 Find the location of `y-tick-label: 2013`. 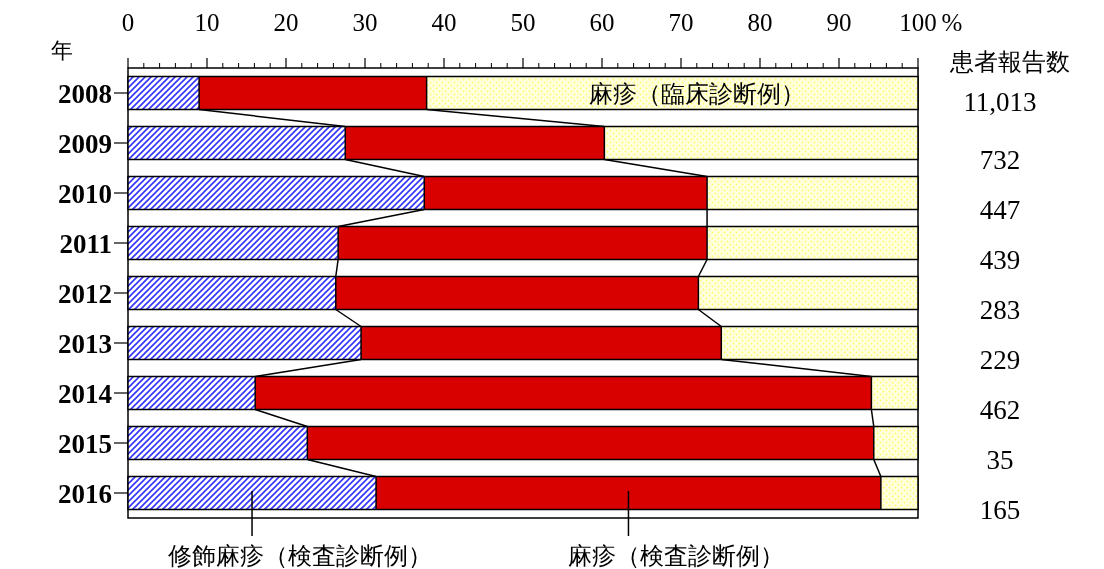

y-tick-label: 2013 is located at coordinates (85, 344).